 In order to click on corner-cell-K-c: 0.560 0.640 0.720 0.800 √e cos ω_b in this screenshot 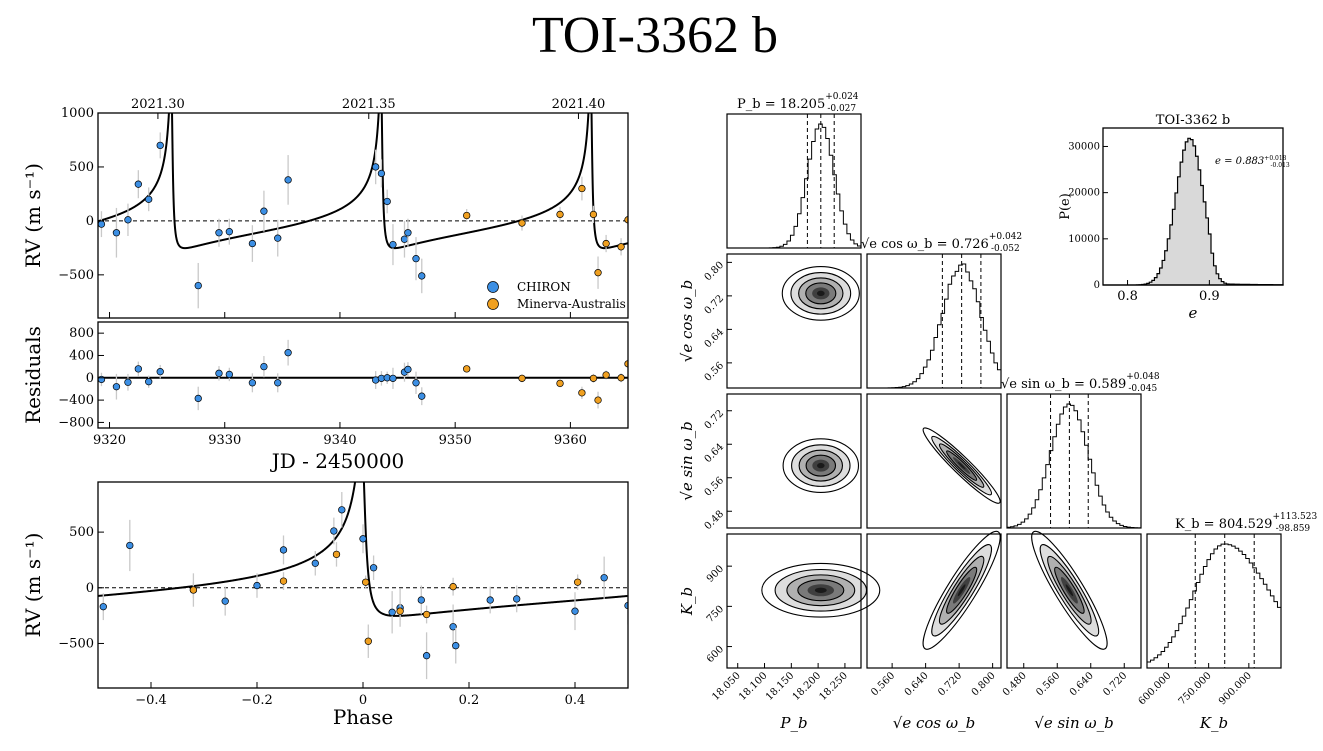, I will do `click(934, 631)`.